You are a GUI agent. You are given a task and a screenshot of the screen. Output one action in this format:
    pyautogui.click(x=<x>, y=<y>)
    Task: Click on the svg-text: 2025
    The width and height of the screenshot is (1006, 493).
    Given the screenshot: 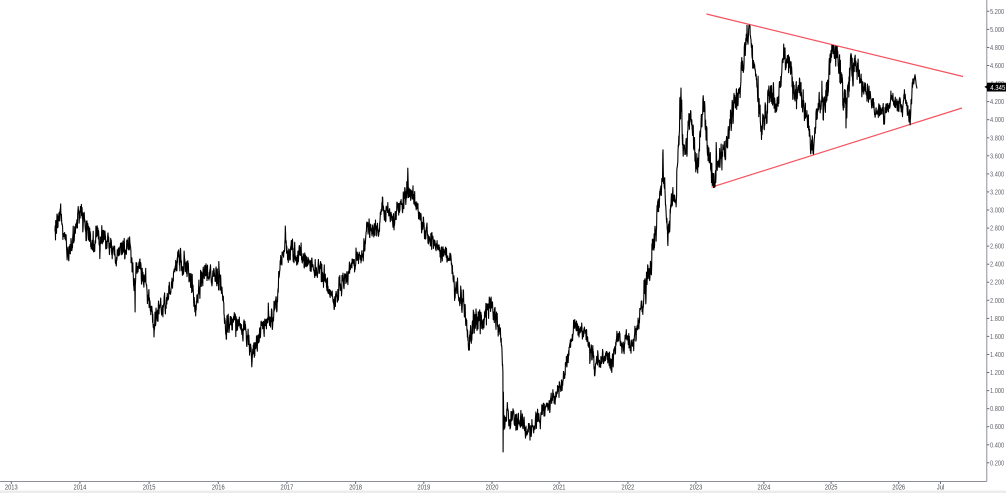 What is the action you would take?
    pyautogui.click(x=831, y=487)
    